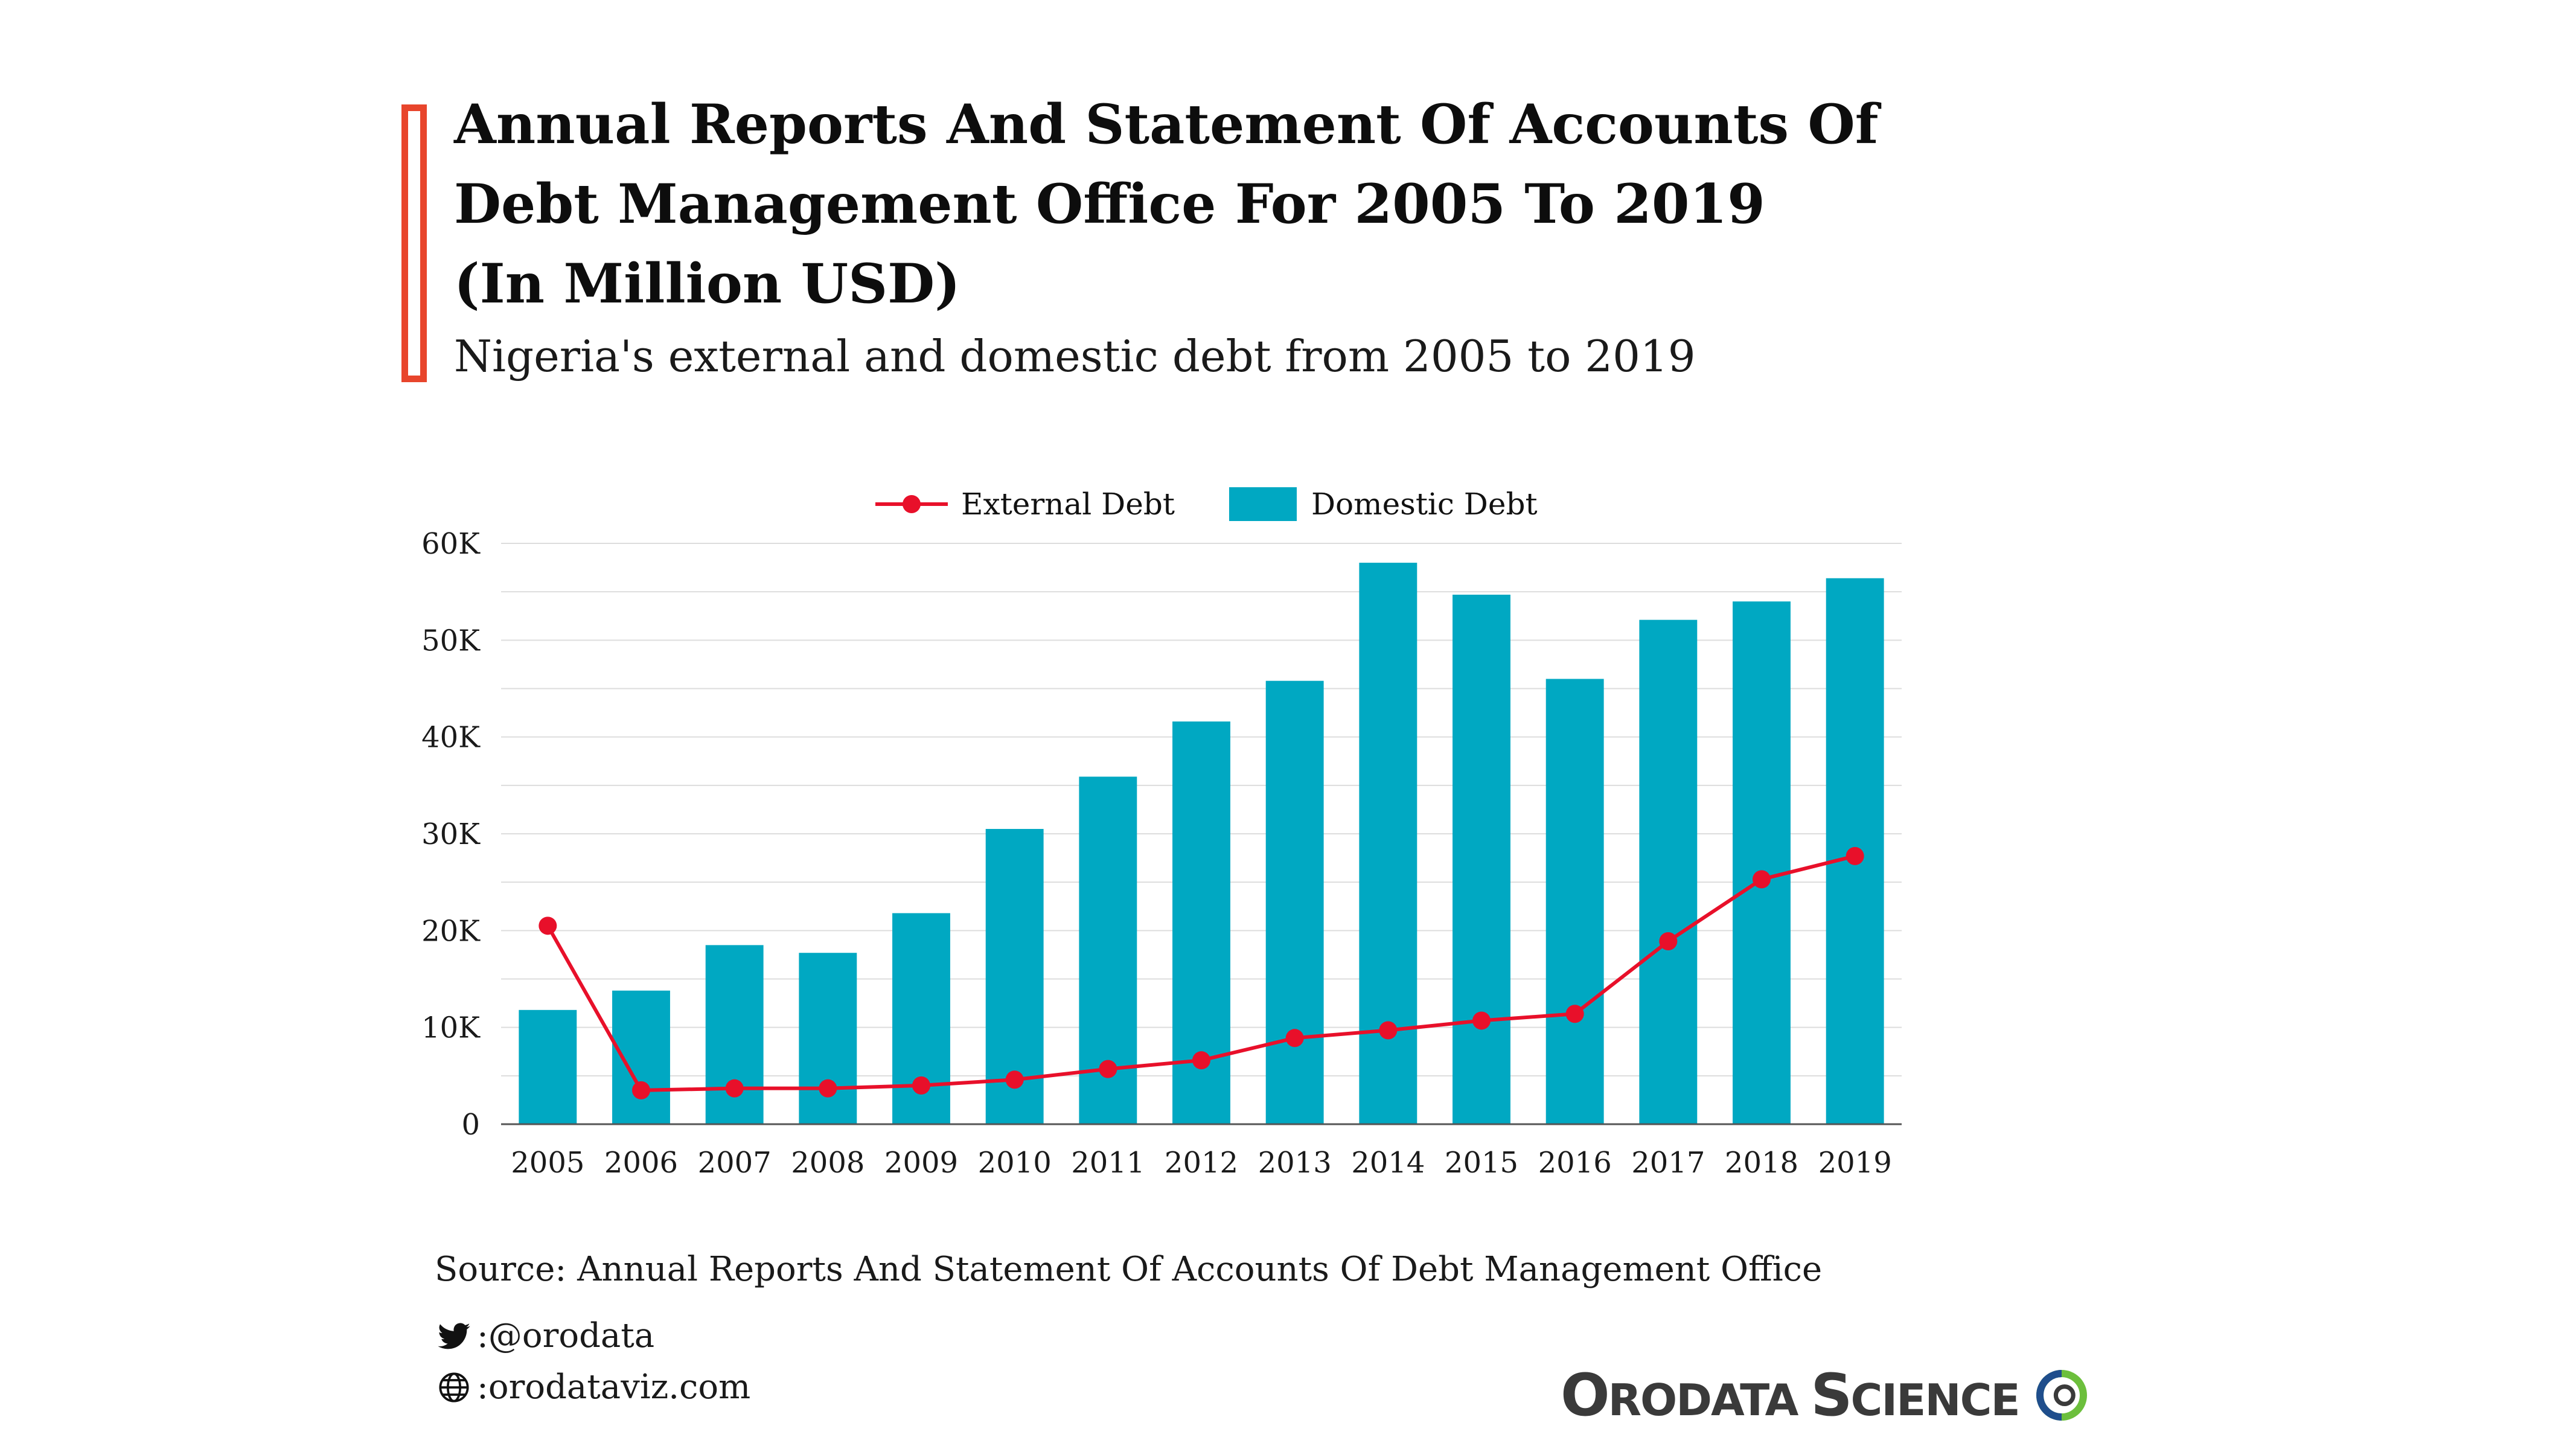 This screenshot has height=1449, width=2576. What do you see at coordinates (1762, 1163) in the screenshot?
I see `x-tick-label: 2018` at bounding box center [1762, 1163].